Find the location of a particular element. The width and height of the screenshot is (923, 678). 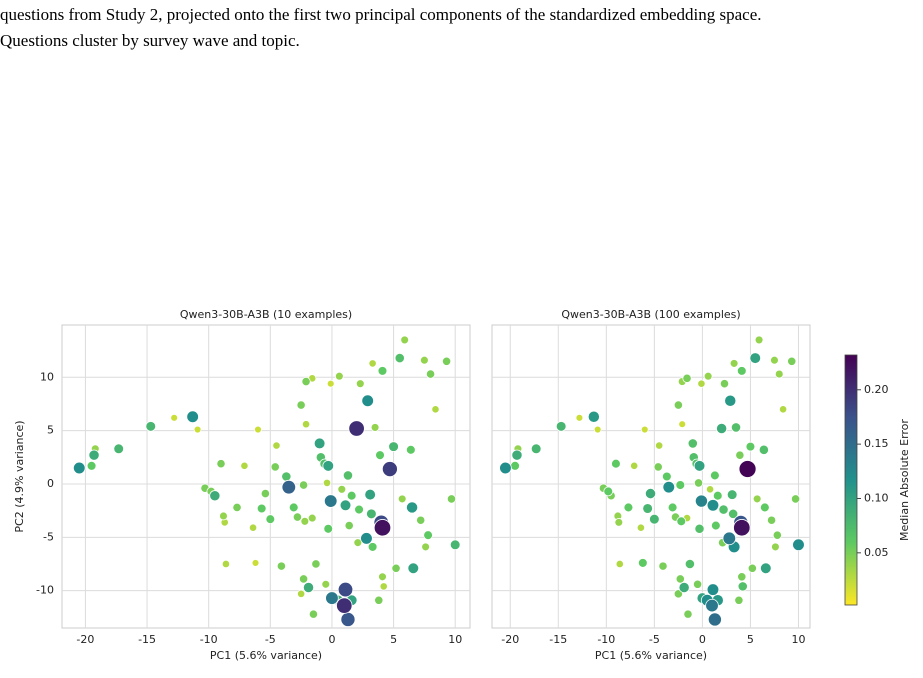

x-tick-label: -10 is located at coordinates (209, 639).